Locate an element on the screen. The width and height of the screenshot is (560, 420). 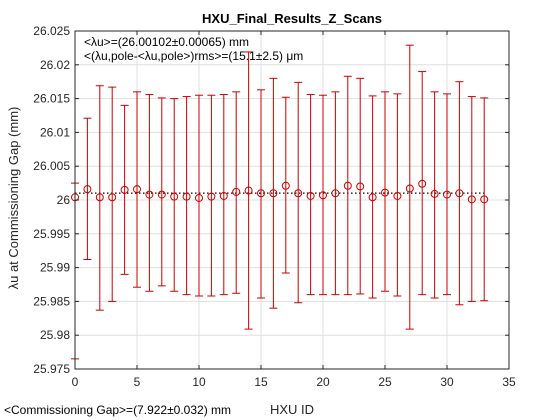
x-tick-label: 30 is located at coordinates (447, 382).